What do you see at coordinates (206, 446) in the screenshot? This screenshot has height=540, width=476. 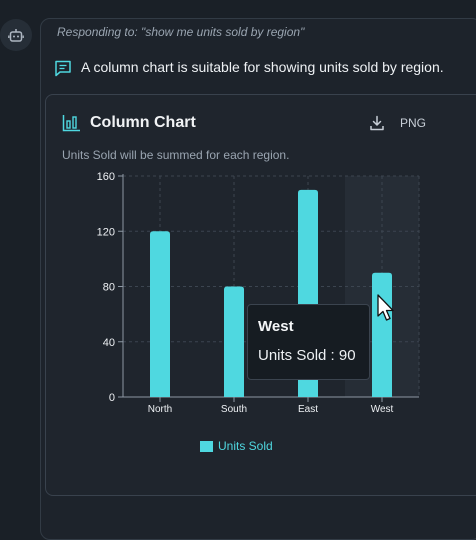 I see `legend-swatch` at bounding box center [206, 446].